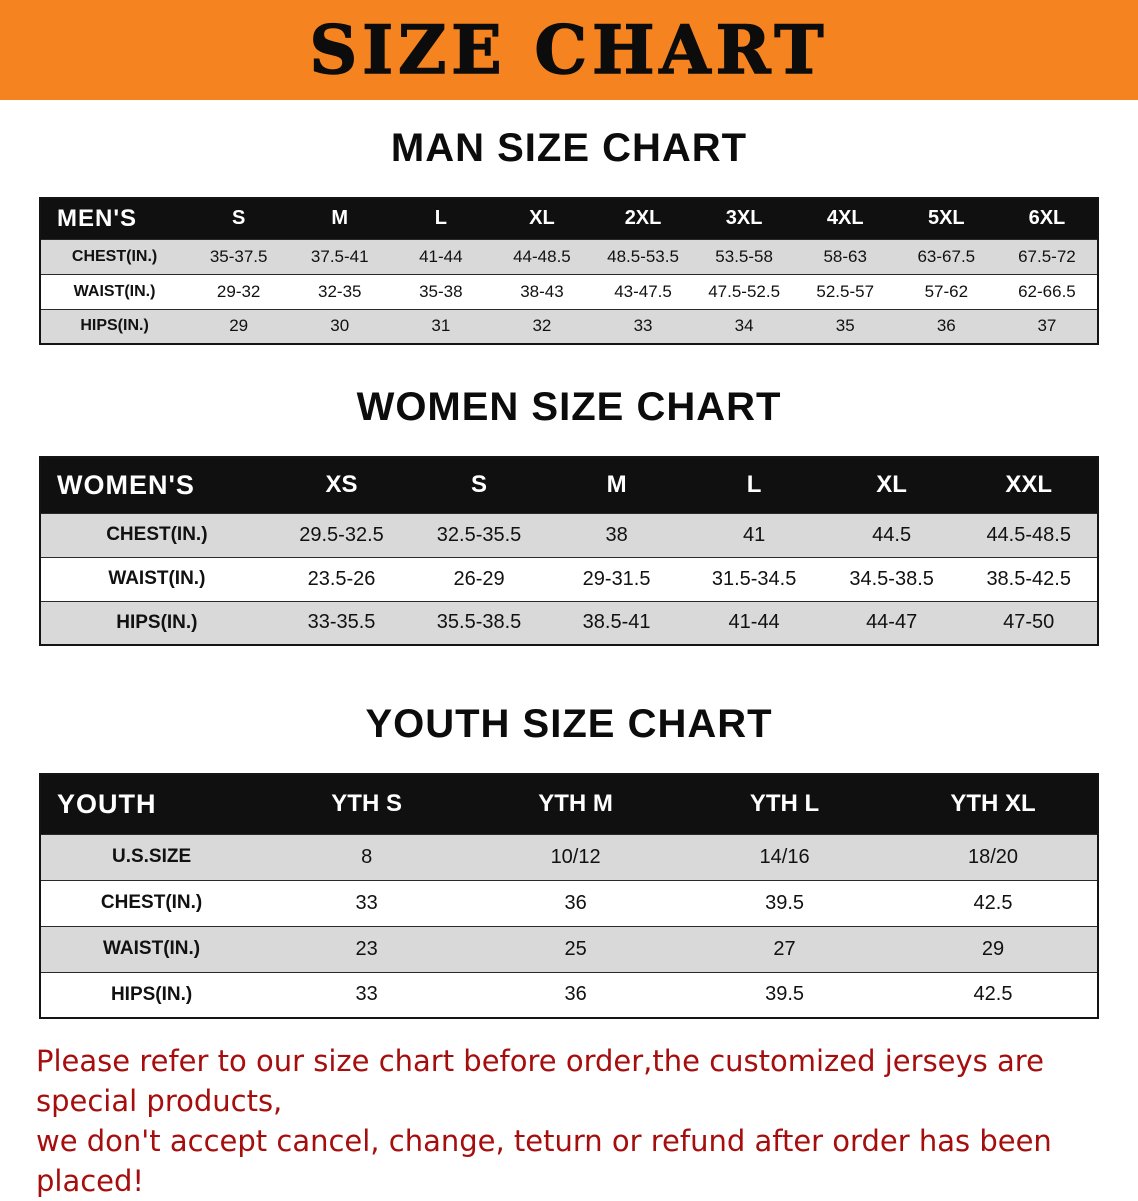 Image resolution: width=1138 pixels, height=1201 pixels. I want to click on column-header: YTH S, so click(367, 804).